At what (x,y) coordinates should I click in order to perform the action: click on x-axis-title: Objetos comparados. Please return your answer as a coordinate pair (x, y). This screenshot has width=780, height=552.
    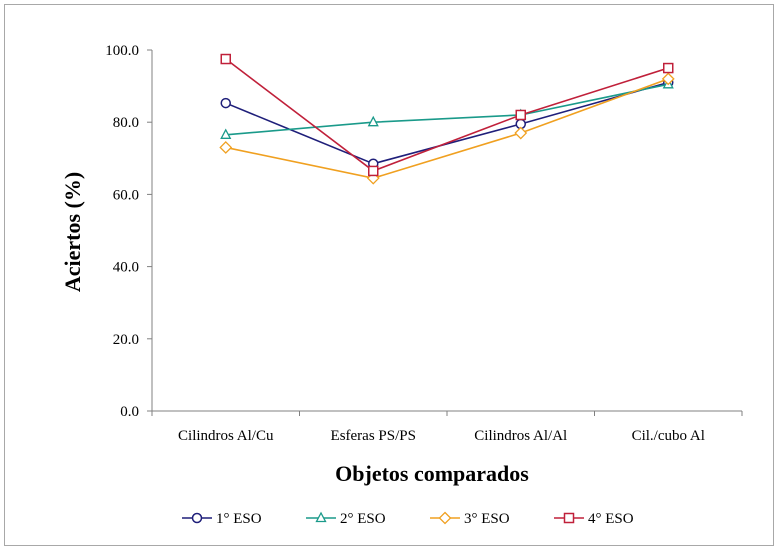
    Looking at the image, I should click on (432, 473).